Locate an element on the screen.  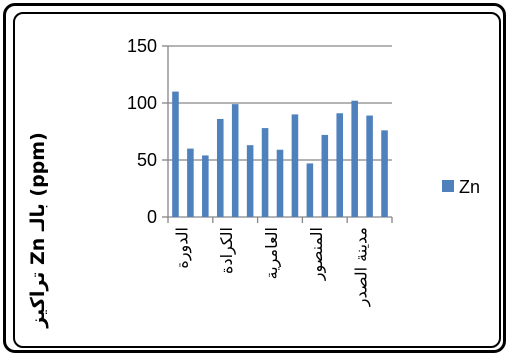
x-tick-labels: الدورة الكرادة العامرية المنصور مدينة الصدر is located at coordinates (271, 267).